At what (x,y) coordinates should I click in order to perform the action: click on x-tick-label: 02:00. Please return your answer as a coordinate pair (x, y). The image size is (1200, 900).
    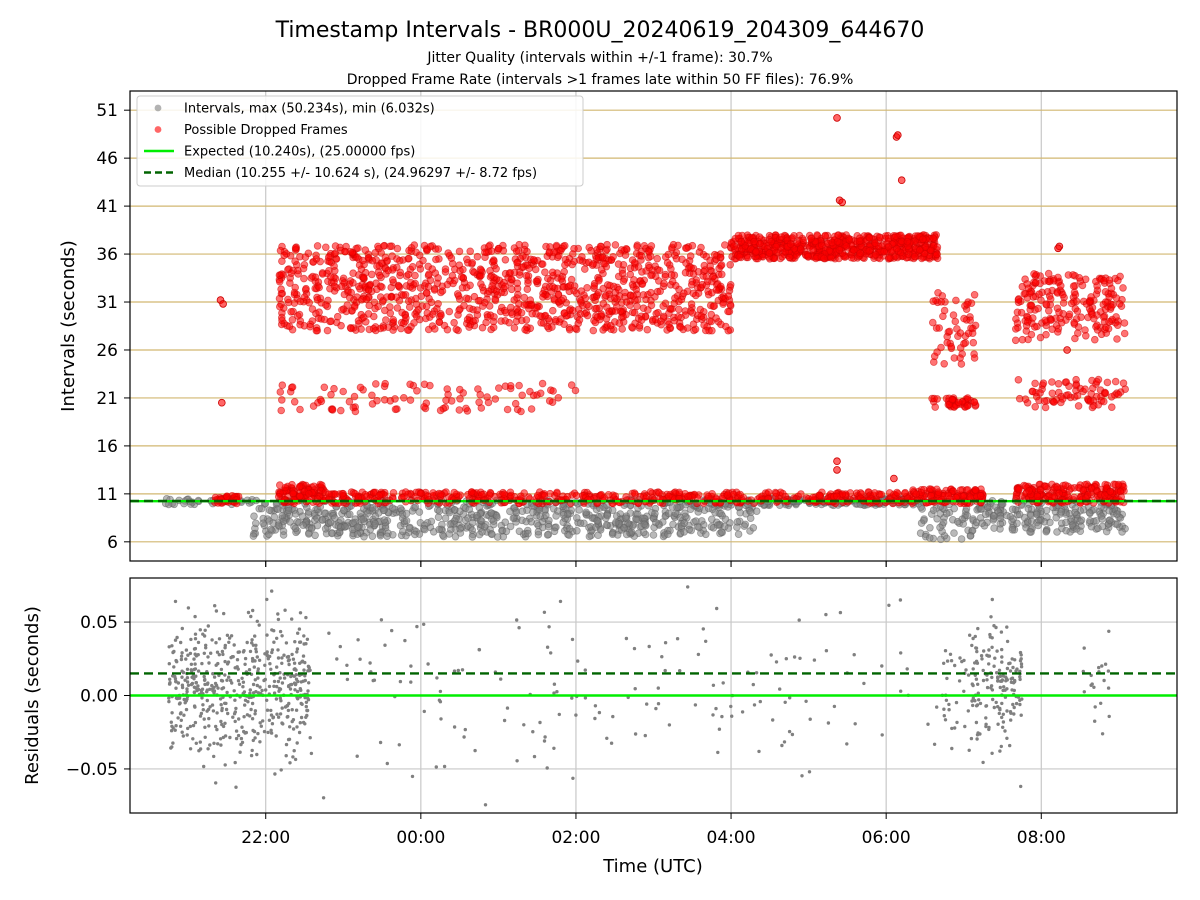
    Looking at the image, I should click on (575, 838).